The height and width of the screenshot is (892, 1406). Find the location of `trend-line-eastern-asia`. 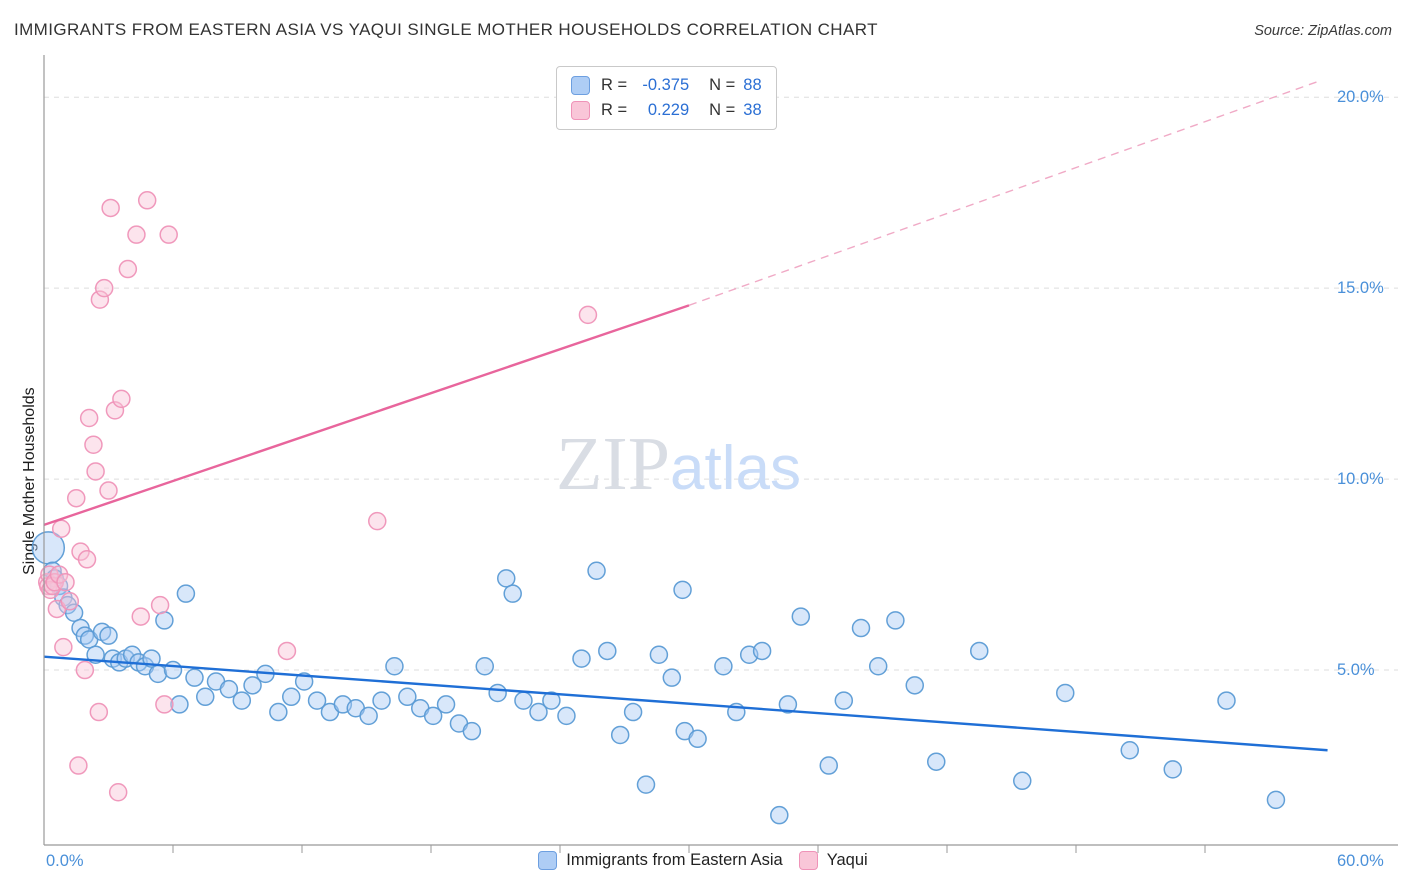

trend-line-eastern-asia is located at coordinates (685, 703).